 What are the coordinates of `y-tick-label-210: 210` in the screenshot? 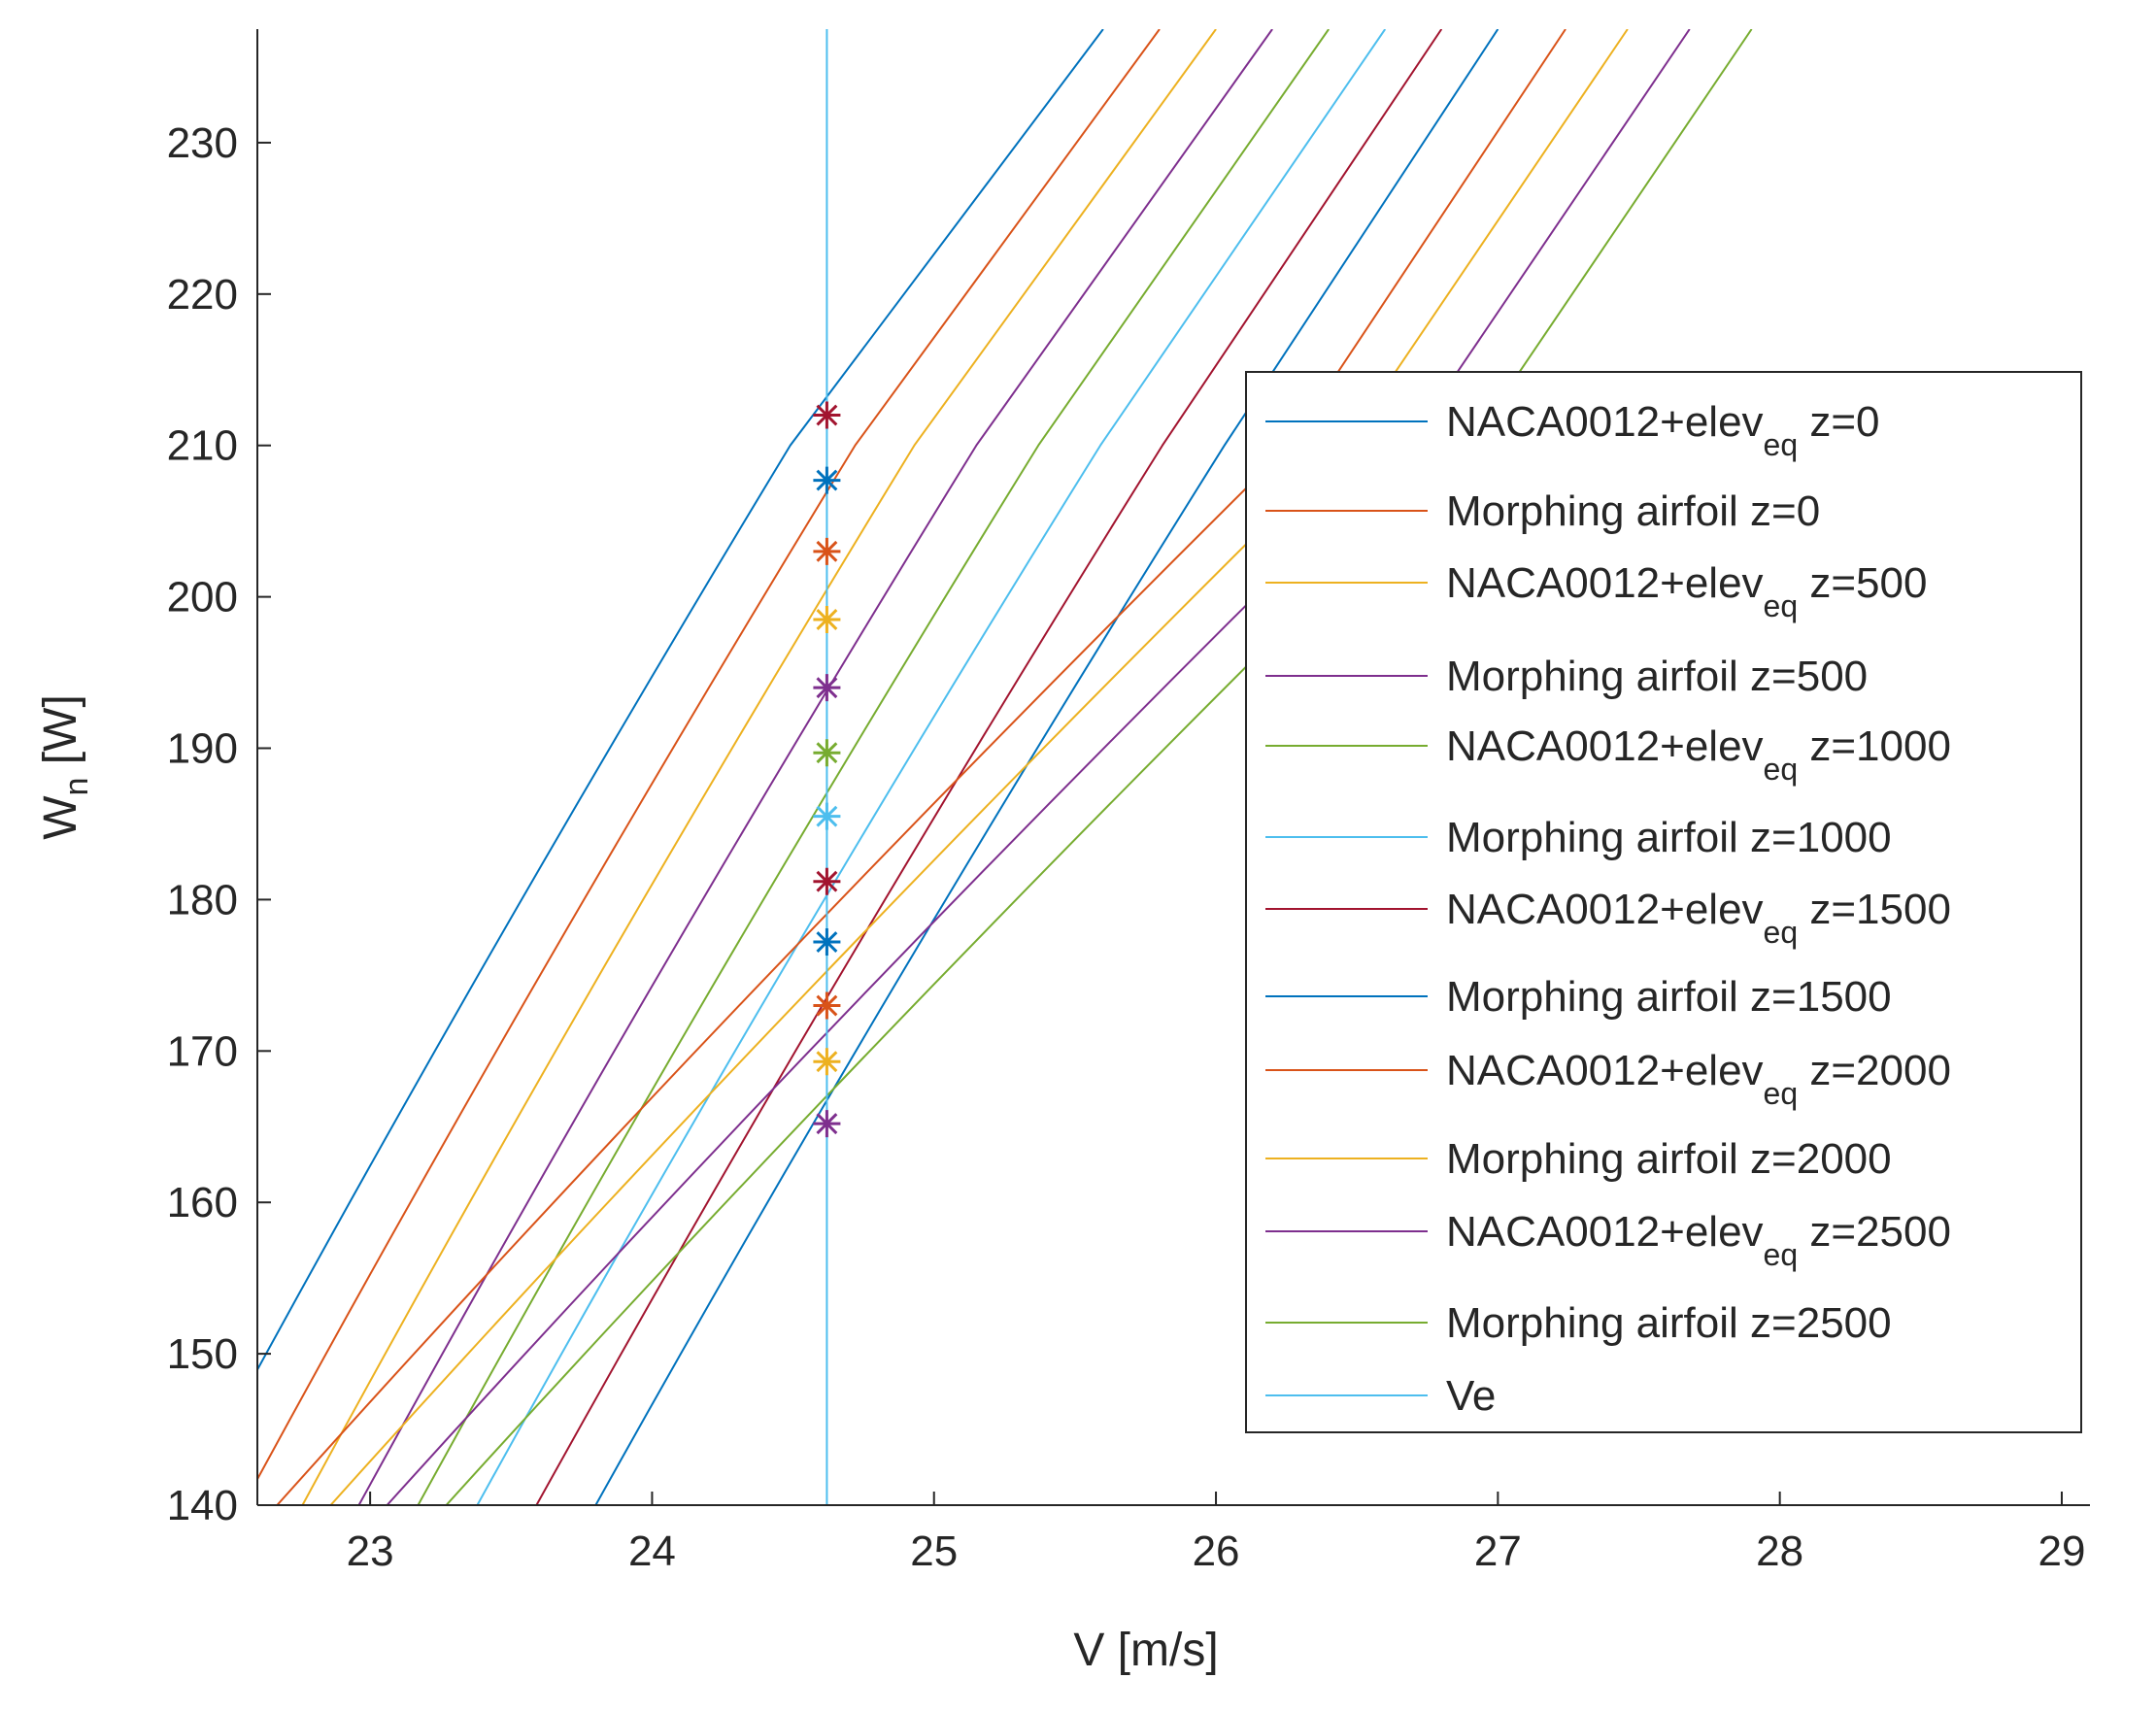 It's located at (202, 446).